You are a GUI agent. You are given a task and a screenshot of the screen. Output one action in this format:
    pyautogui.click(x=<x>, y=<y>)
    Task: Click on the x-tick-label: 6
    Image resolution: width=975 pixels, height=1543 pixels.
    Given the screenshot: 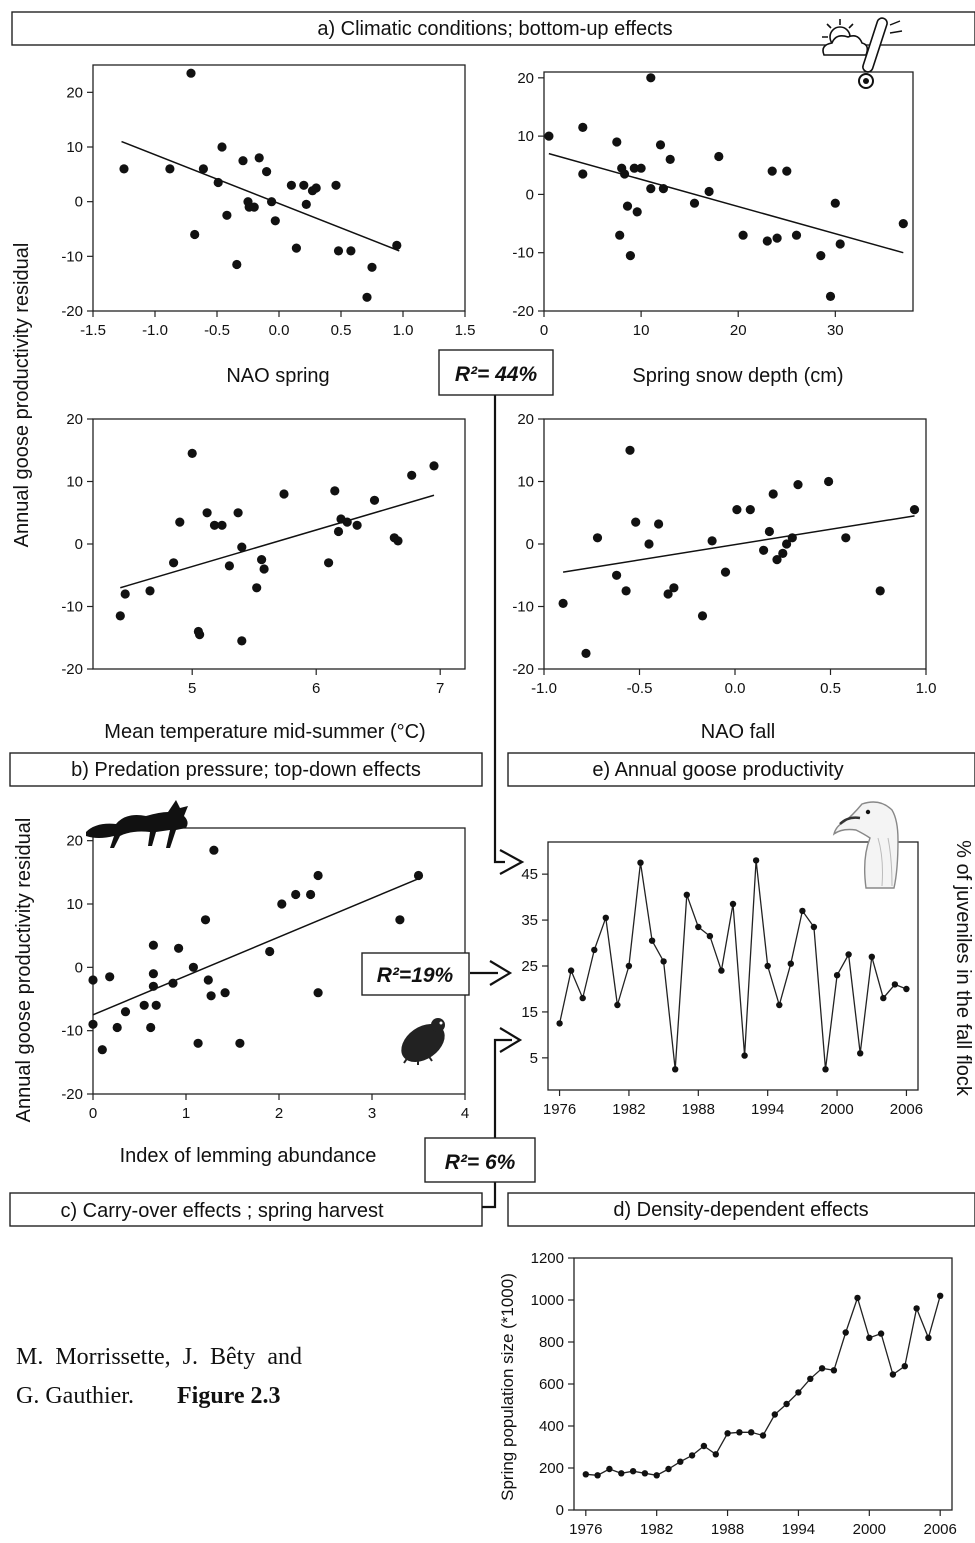 What is the action you would take?
    pyautogui.click(x=316, y=688)
    